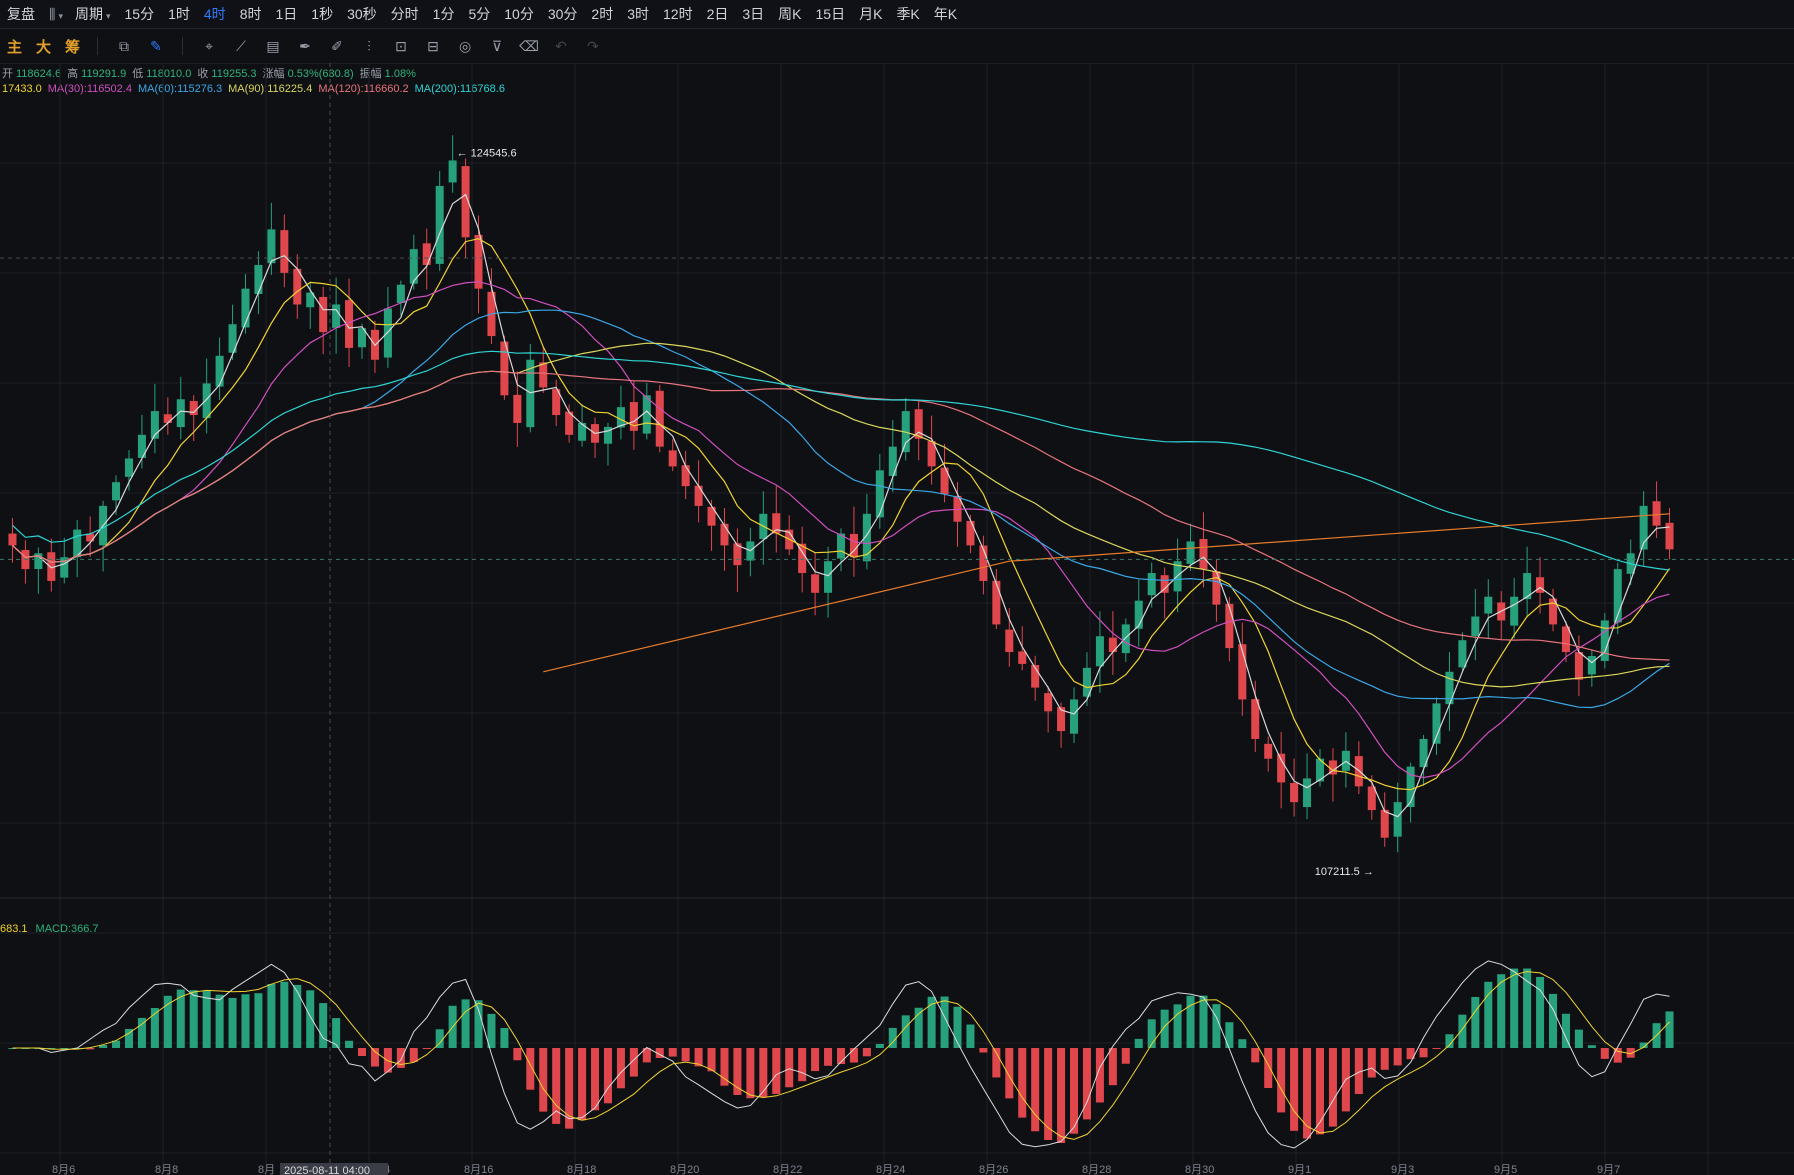  I want to click on ma-long-orange-line, so click(1106, 593).